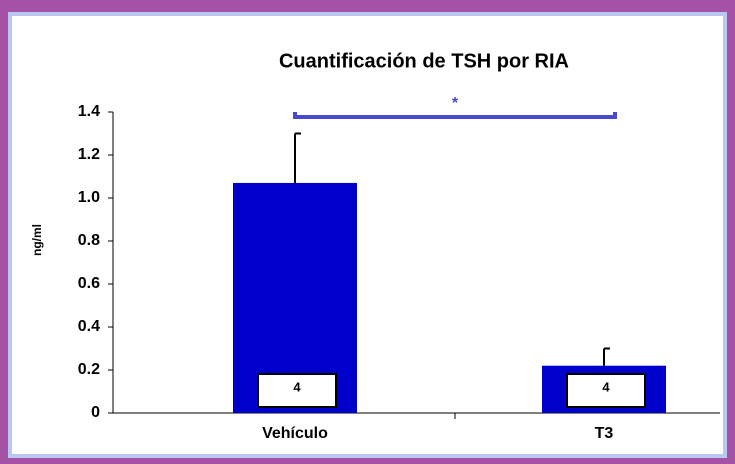 The height and width of the screenshot is (464, 735). I want to click on y-axis-label: ng/ml, so click(37, 240).